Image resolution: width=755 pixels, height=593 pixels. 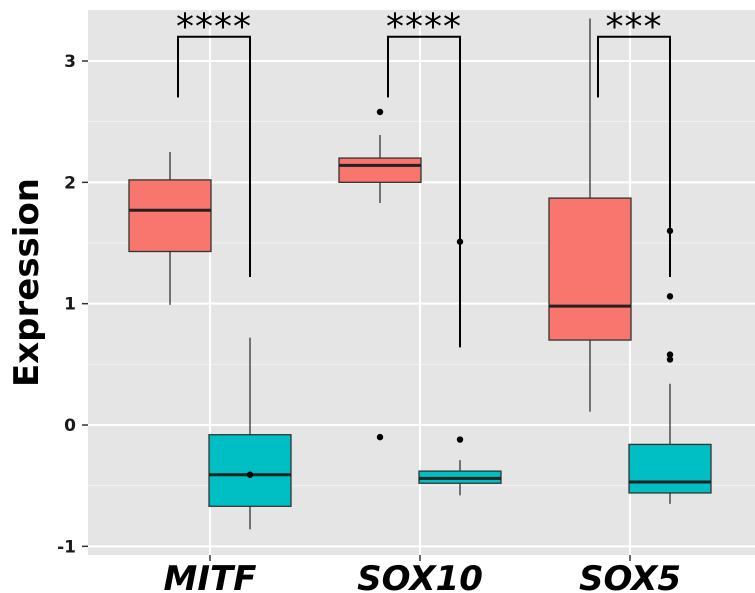 I want to click on x-category-label: SOX5, so click(x=630, y=576).